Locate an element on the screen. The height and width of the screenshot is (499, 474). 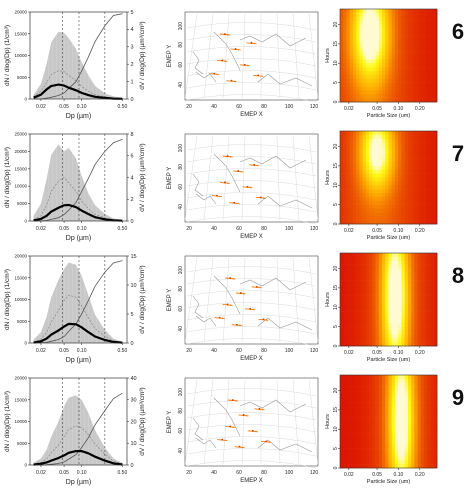
coastline is located at coordinates (273, 406).